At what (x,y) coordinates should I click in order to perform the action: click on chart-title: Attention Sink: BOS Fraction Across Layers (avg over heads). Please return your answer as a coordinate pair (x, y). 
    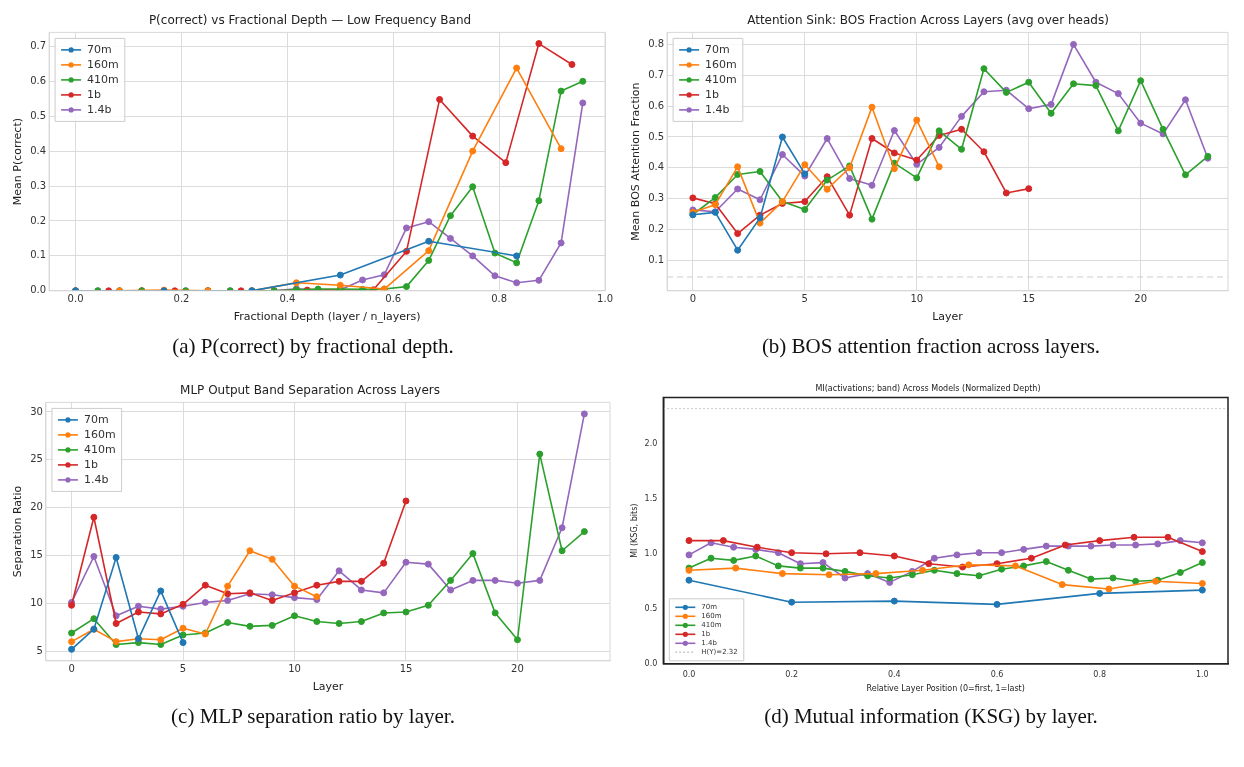
    Looking at the image, I should click on (928, 20).